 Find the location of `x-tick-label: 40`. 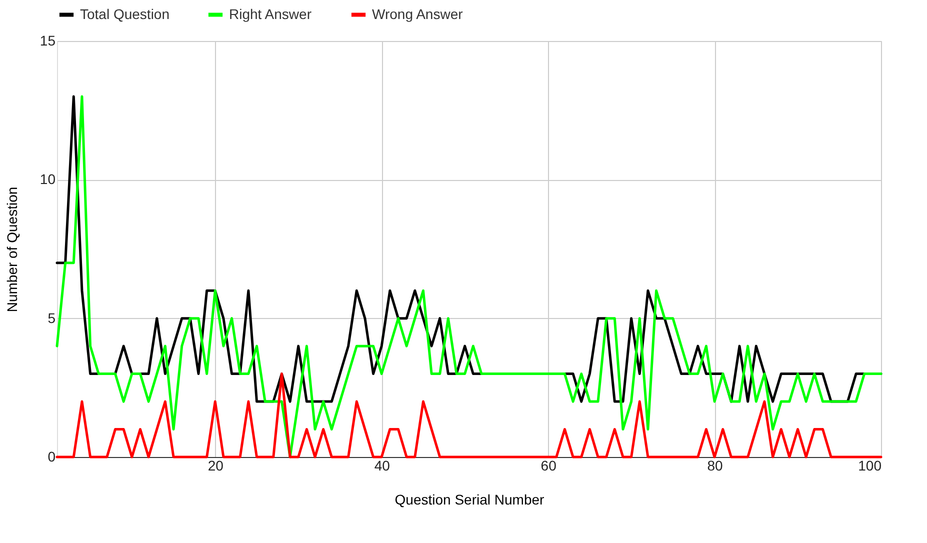

x-tick-label: 40 is located at coordinates (382, 466).